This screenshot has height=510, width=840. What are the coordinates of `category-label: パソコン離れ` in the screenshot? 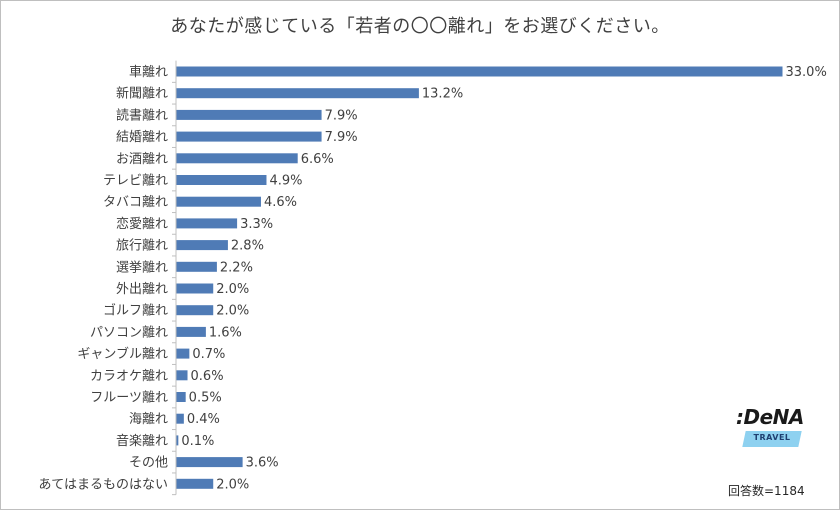 It's located at (129, 332).